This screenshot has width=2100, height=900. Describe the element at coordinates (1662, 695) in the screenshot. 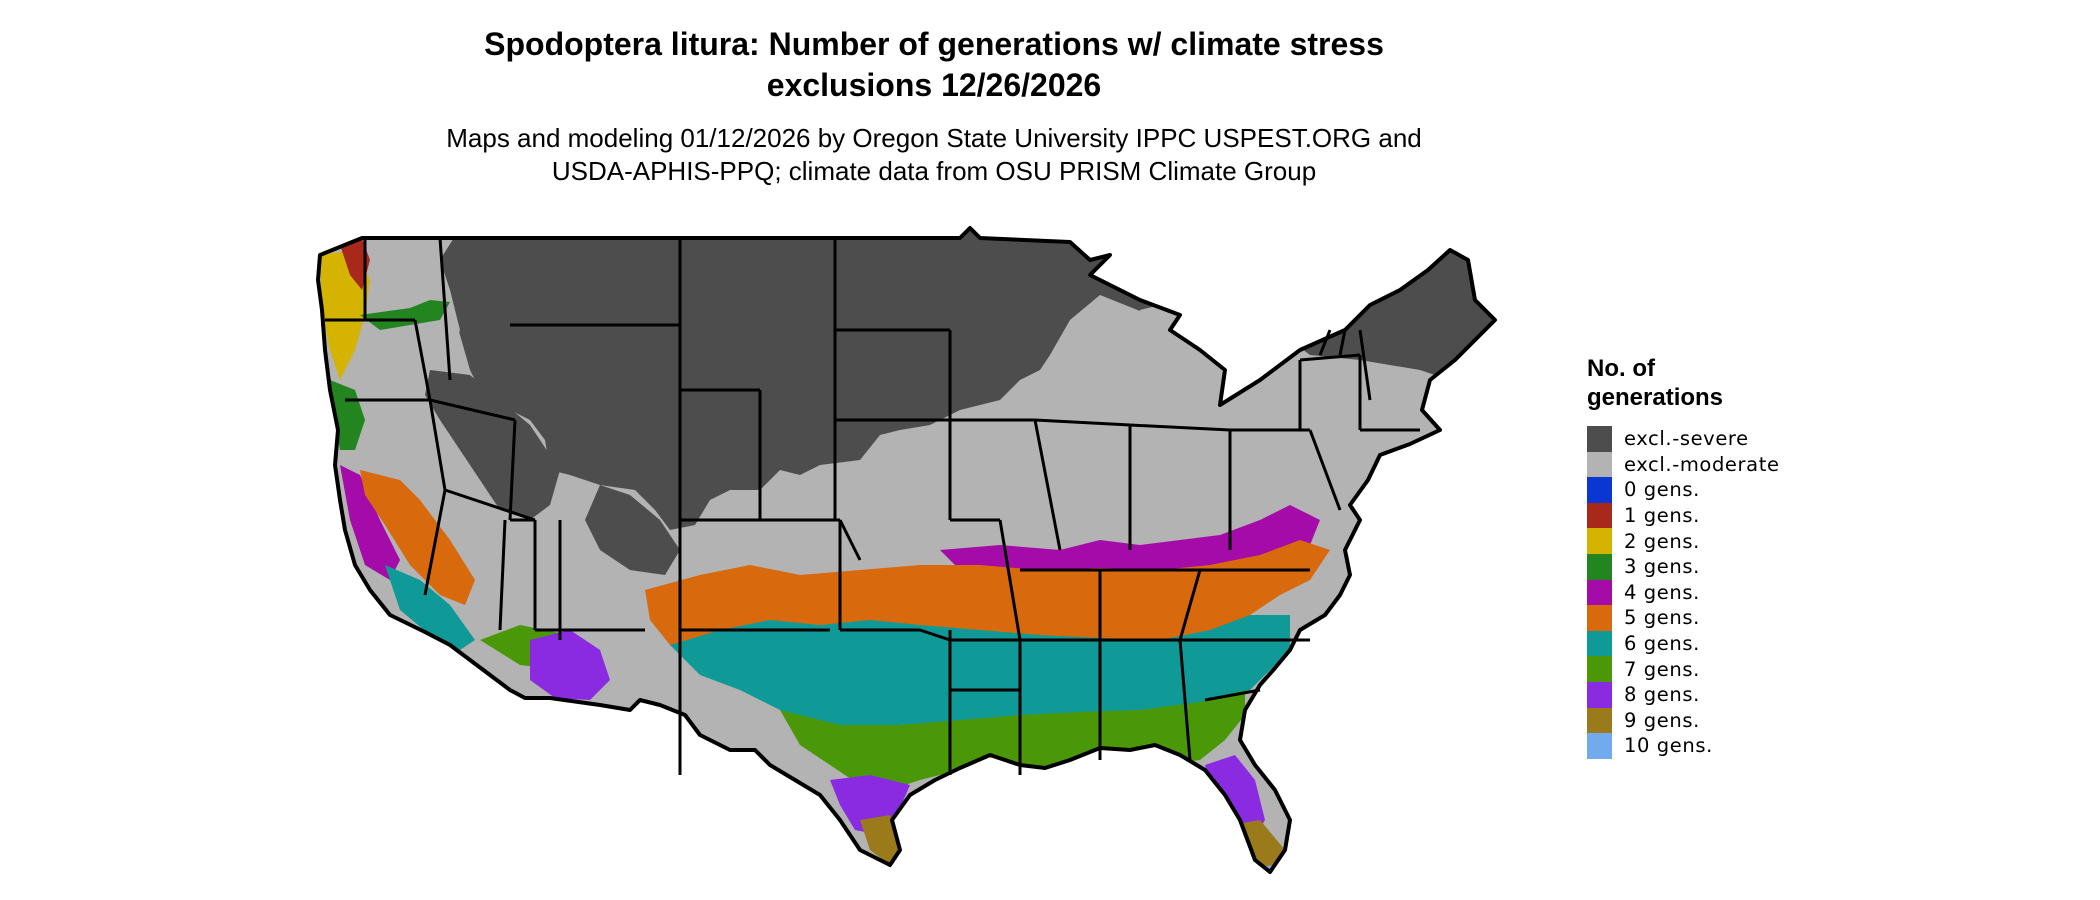

I see `legend-label: 8 gens.` at that location.